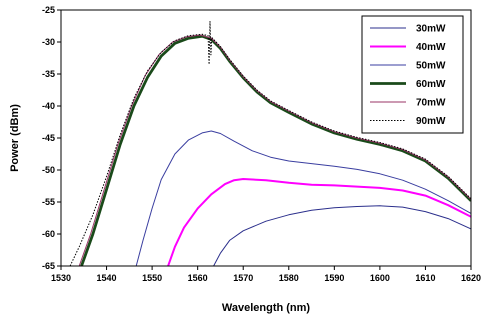 The image size is (482, 320). I want to click on legend-label: 60mW, so click(431, 84).